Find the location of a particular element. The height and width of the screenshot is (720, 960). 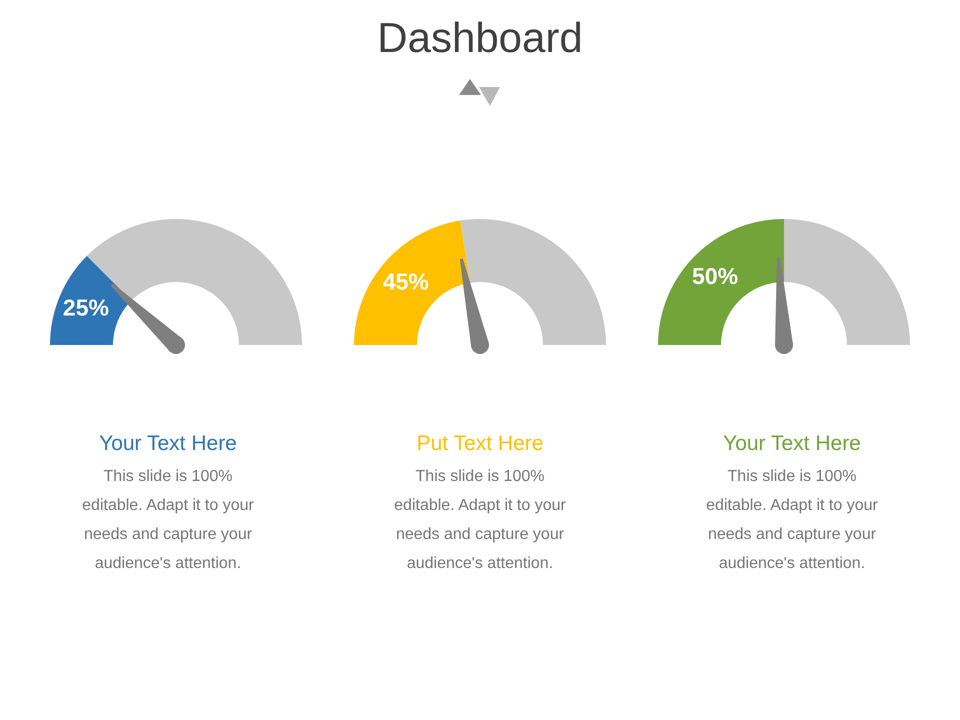

data-label: 45% is located at coordinates (405, 281).